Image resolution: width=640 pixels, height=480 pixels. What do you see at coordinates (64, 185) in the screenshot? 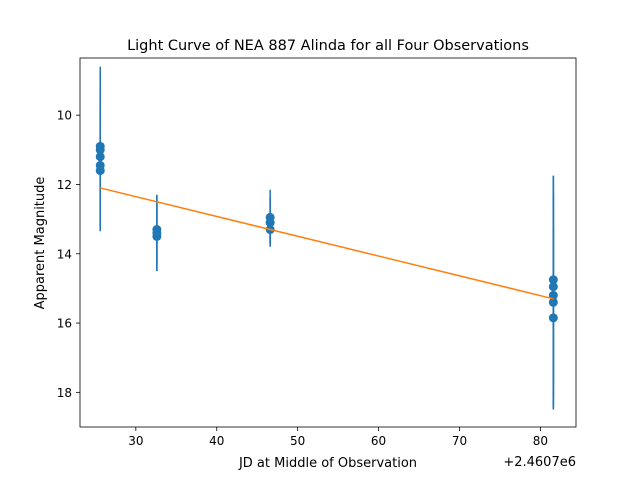
I see `y-tick-label: 12` at bounding box center [64, 185].